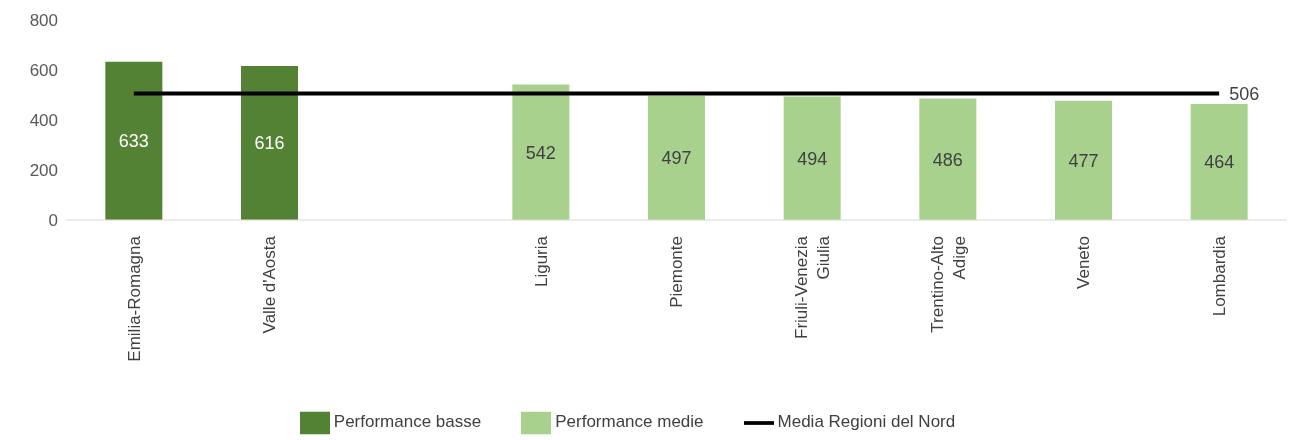 Image resolution: width=1305 pixels, height=440 pixels. I want to click on x-tick-label: Piemonte, so click(677, 272).